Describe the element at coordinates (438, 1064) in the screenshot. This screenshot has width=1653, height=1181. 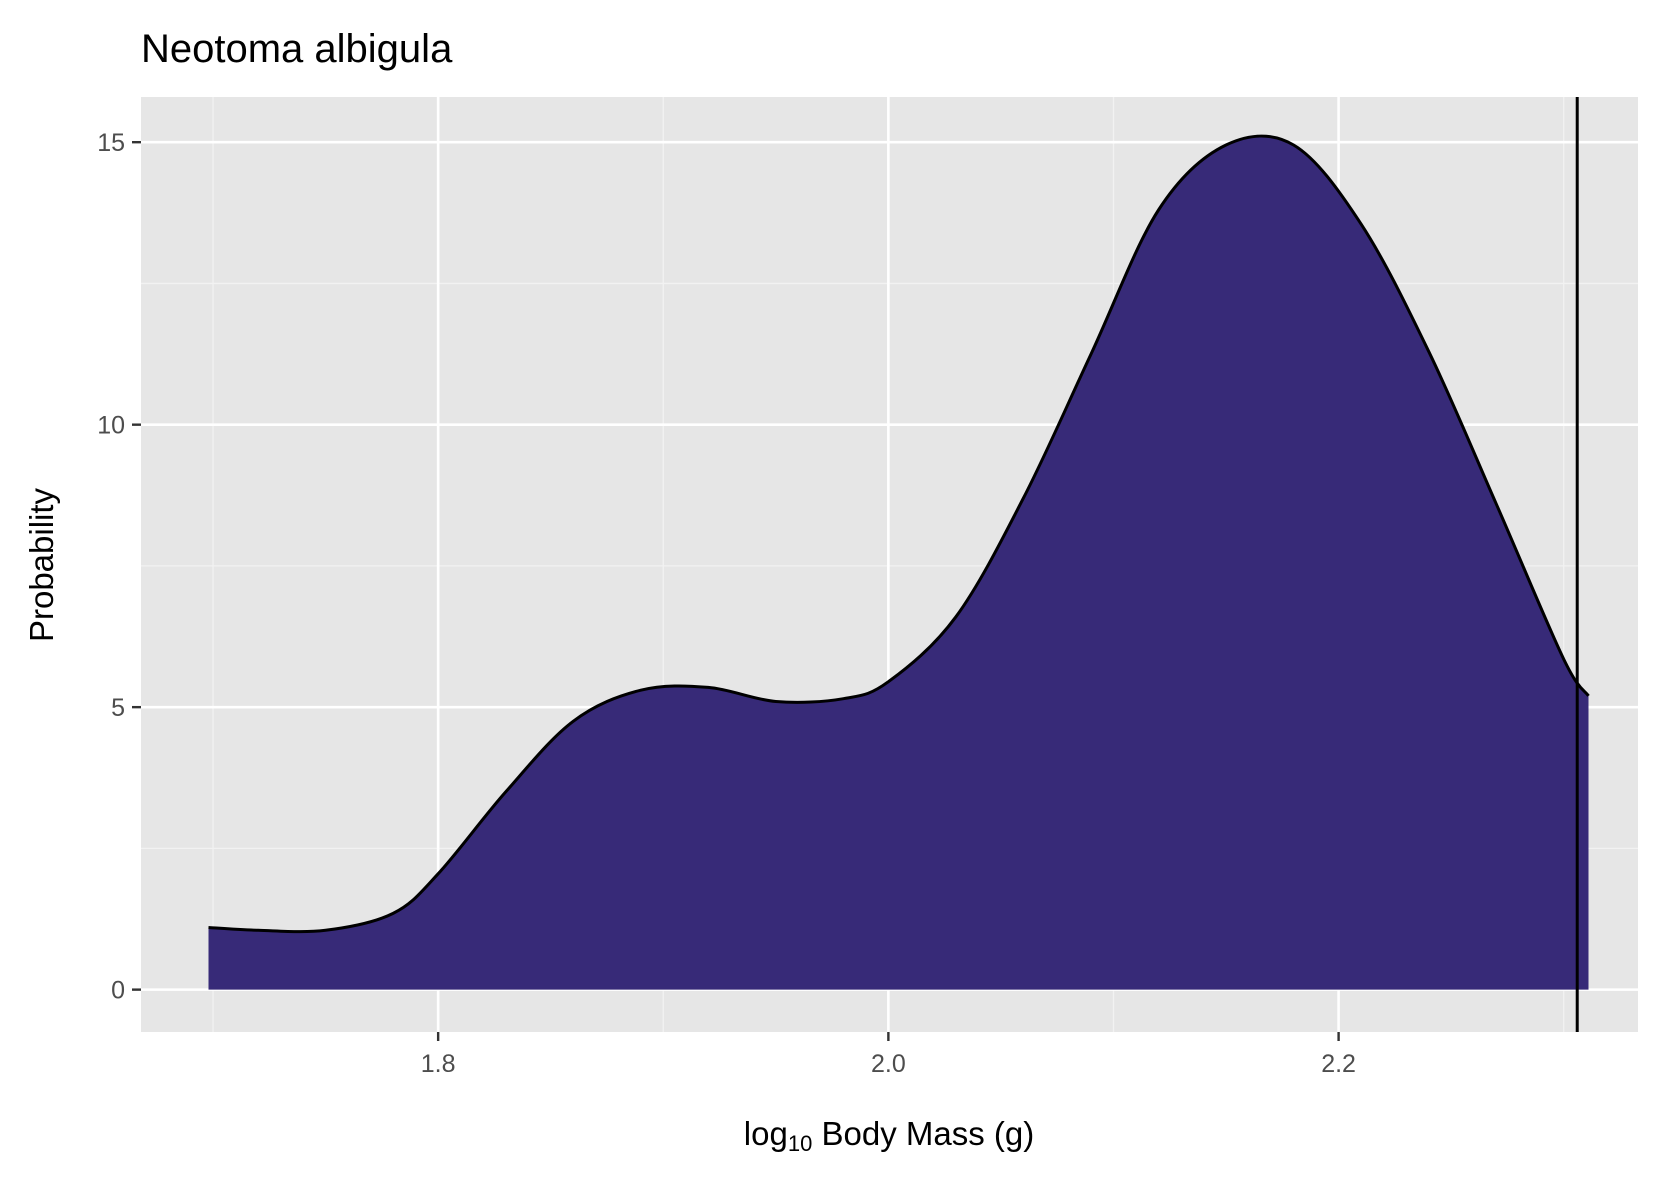
I see `x-tick-label: 1.8` at that location.